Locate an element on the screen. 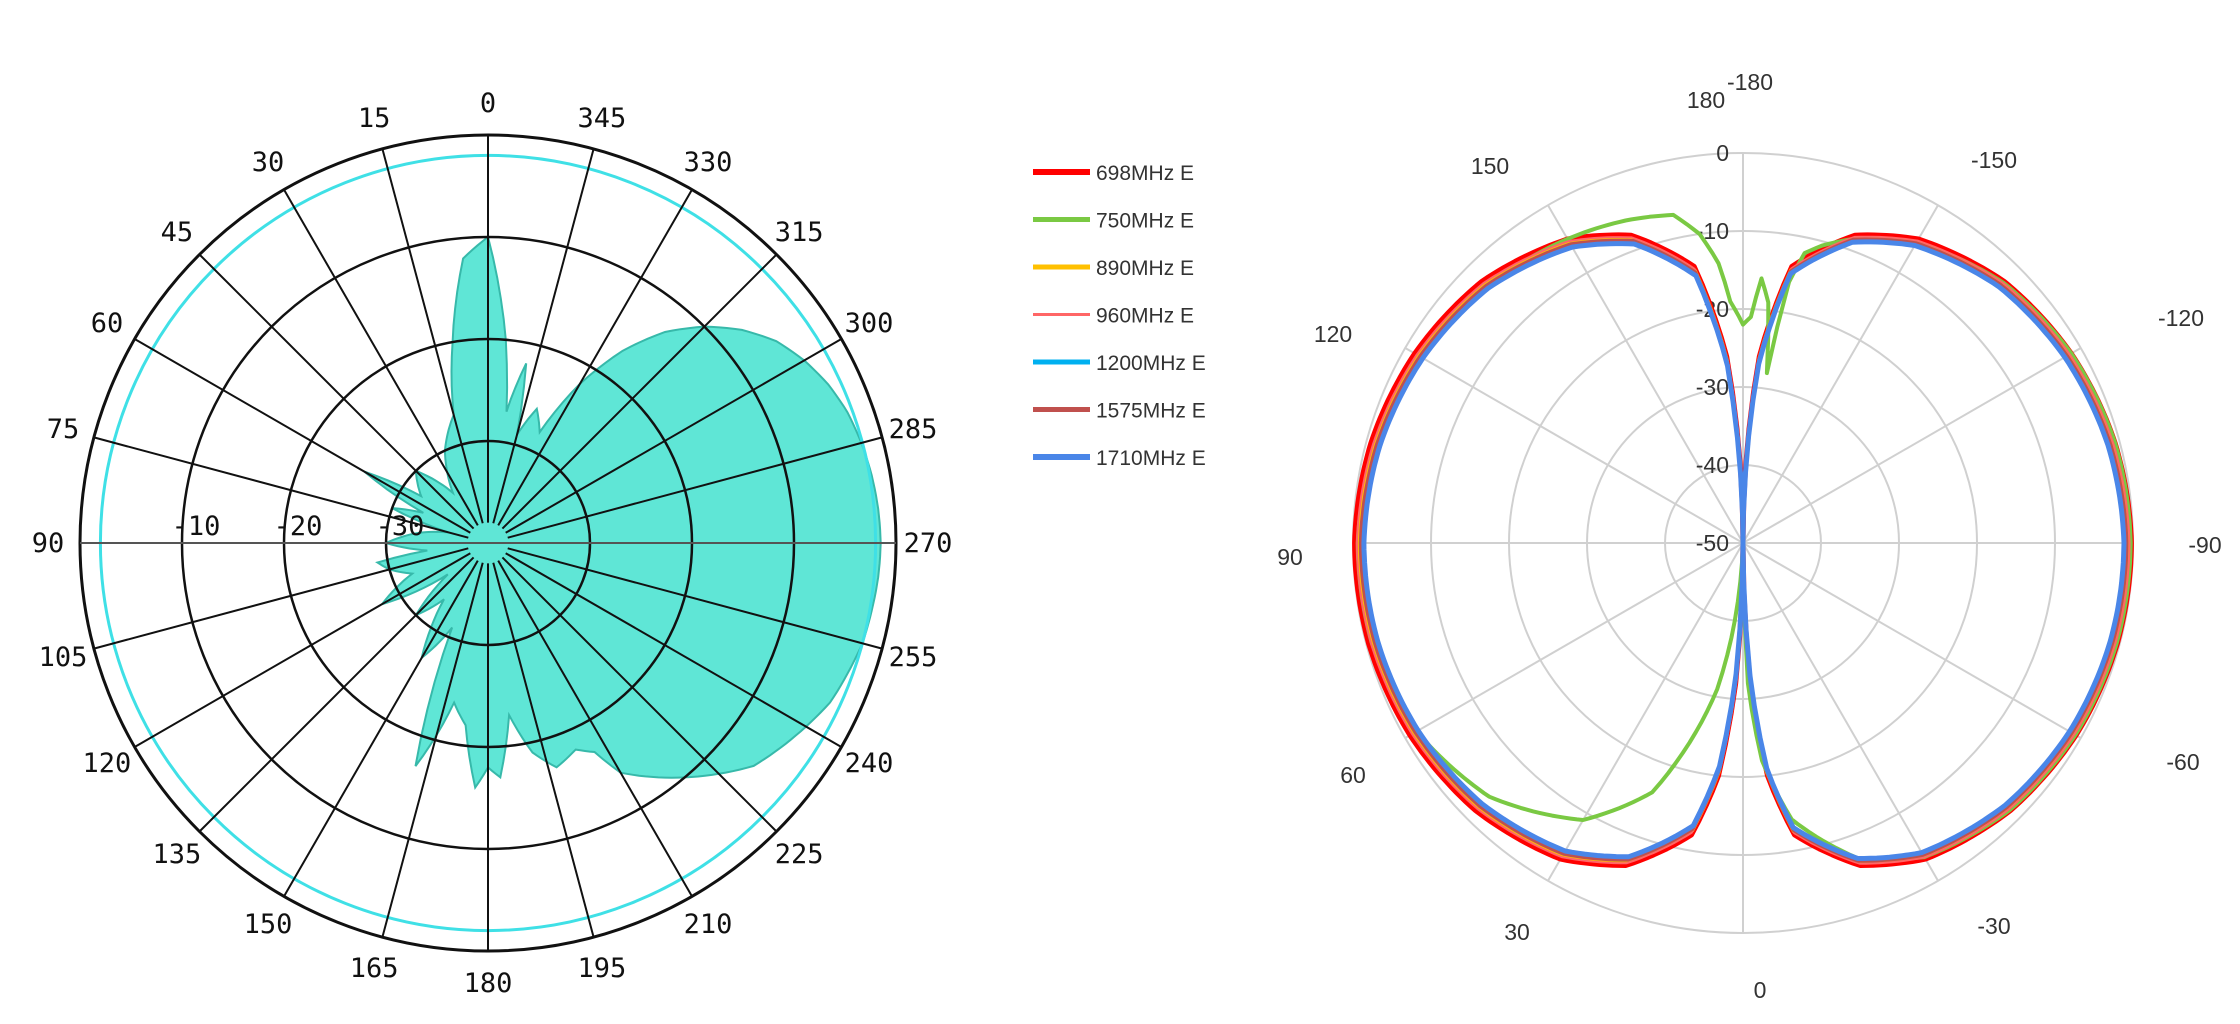 Image resolution: width=2240 pixels, height=1024 pixels. angle-tick-label: -30 is located at coordinates (1993, 926).